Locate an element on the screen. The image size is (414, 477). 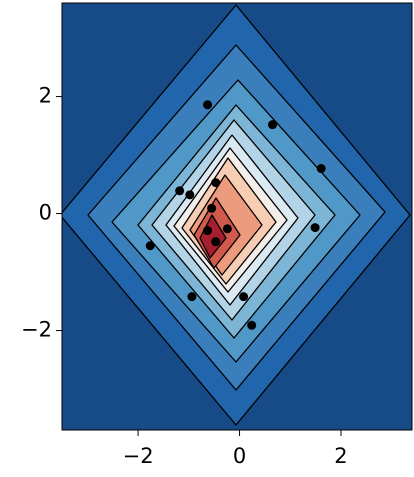
x-tick-label: 0 is located at coordinates (239, 456).